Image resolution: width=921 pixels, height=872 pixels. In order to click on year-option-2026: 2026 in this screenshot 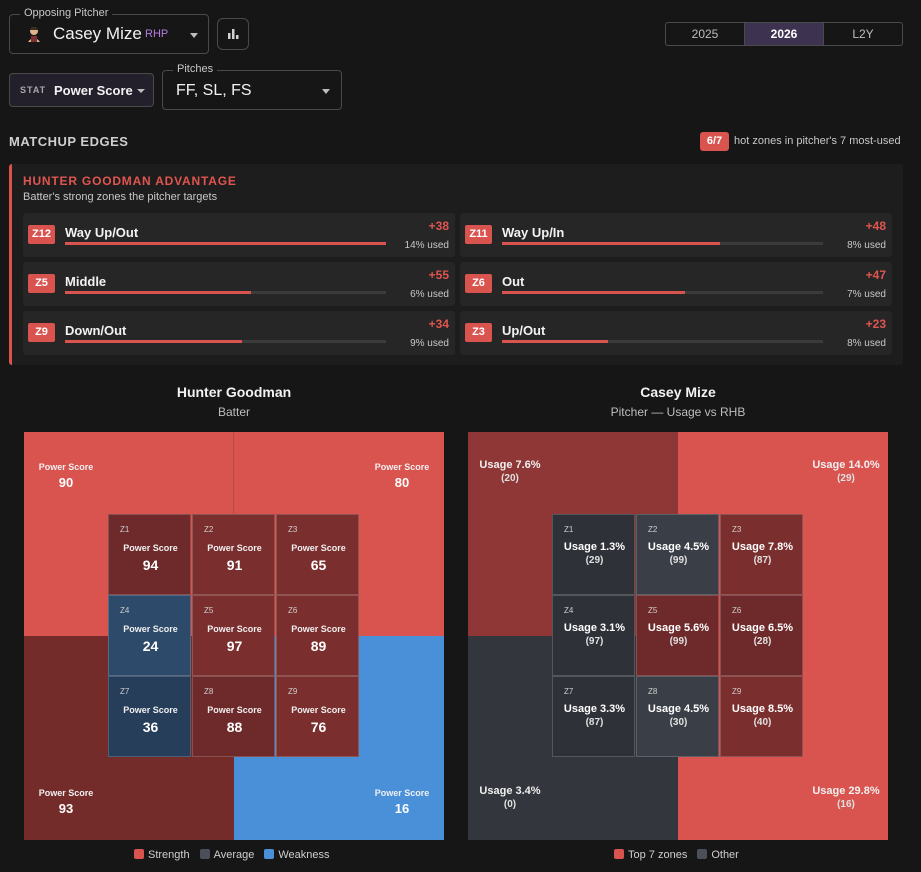, I will do `click(784, 34)`.